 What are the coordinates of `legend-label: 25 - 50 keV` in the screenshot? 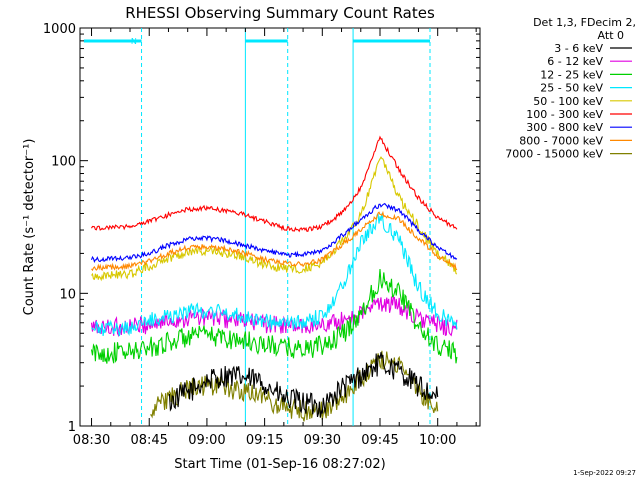 It's located at (571, 88).